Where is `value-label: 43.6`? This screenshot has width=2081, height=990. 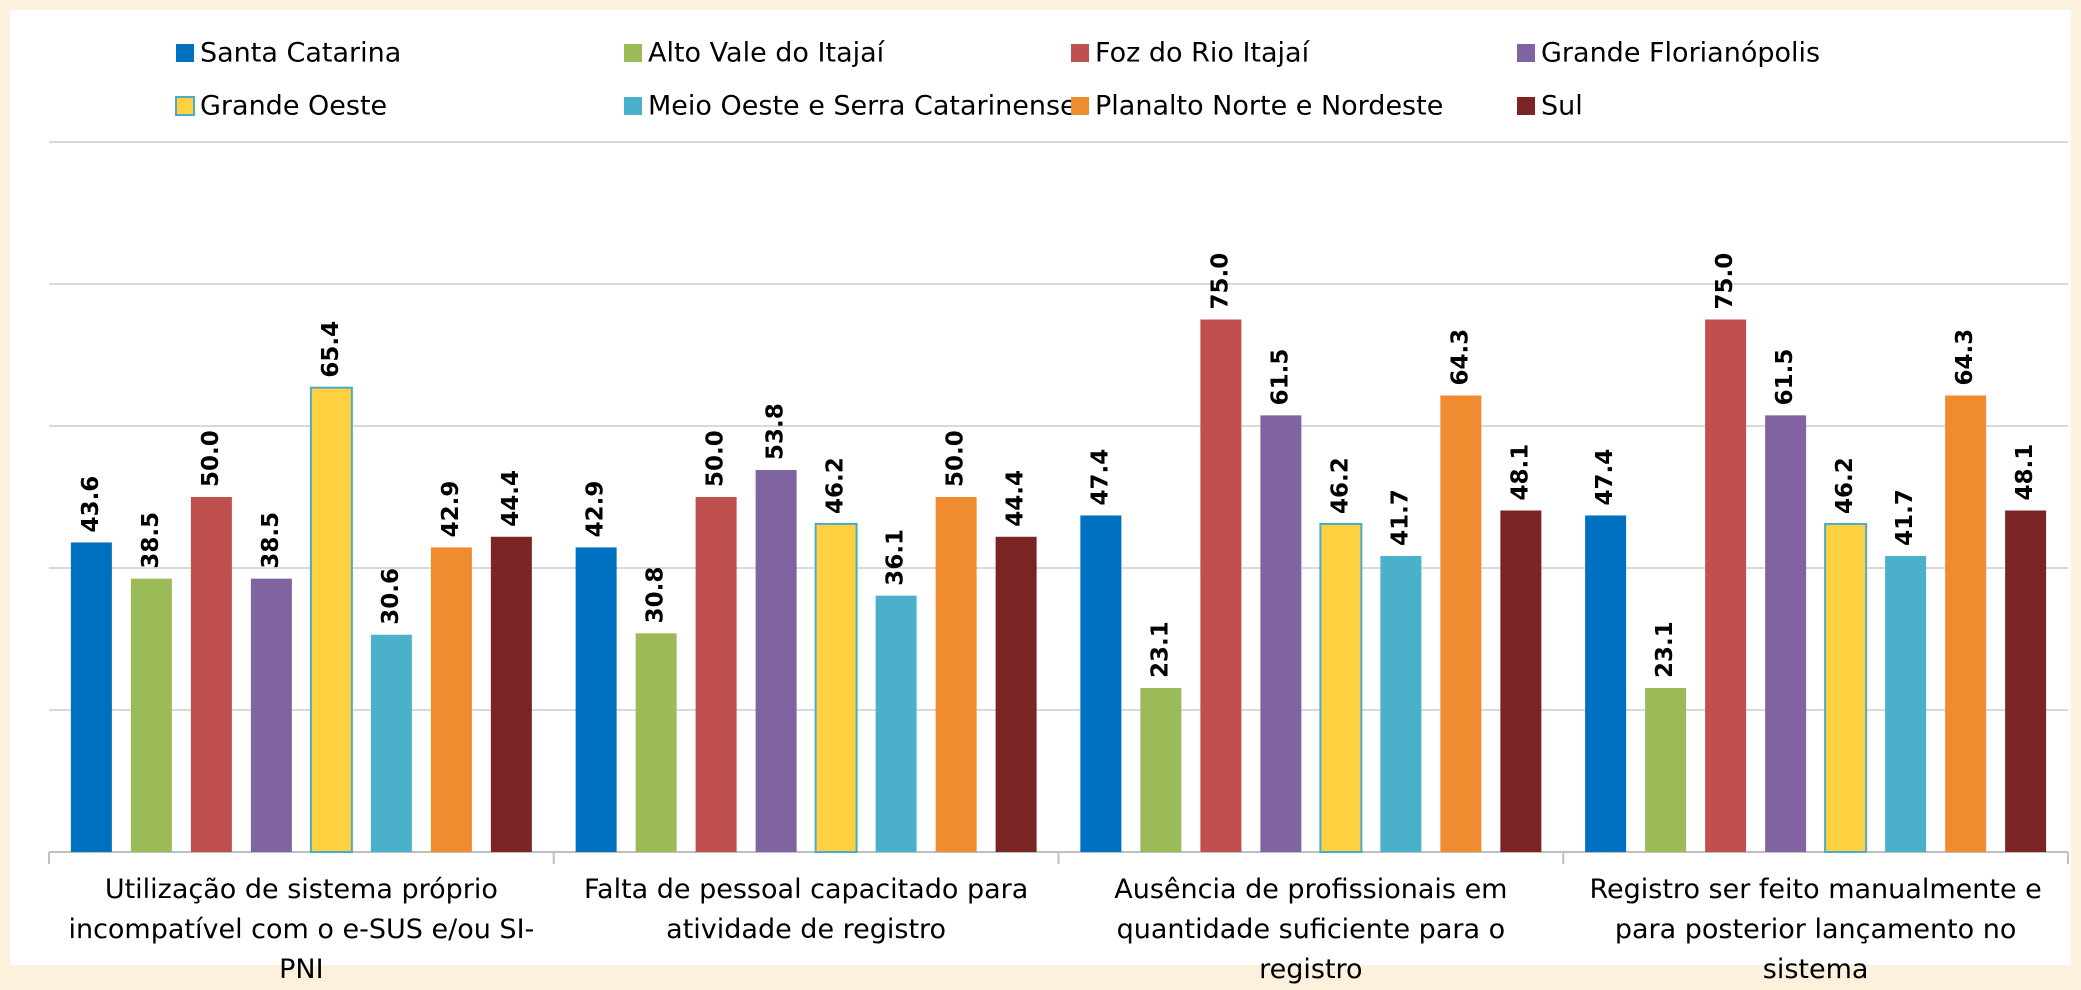 value-label: 43.6 is located at coordinates (91, 504).